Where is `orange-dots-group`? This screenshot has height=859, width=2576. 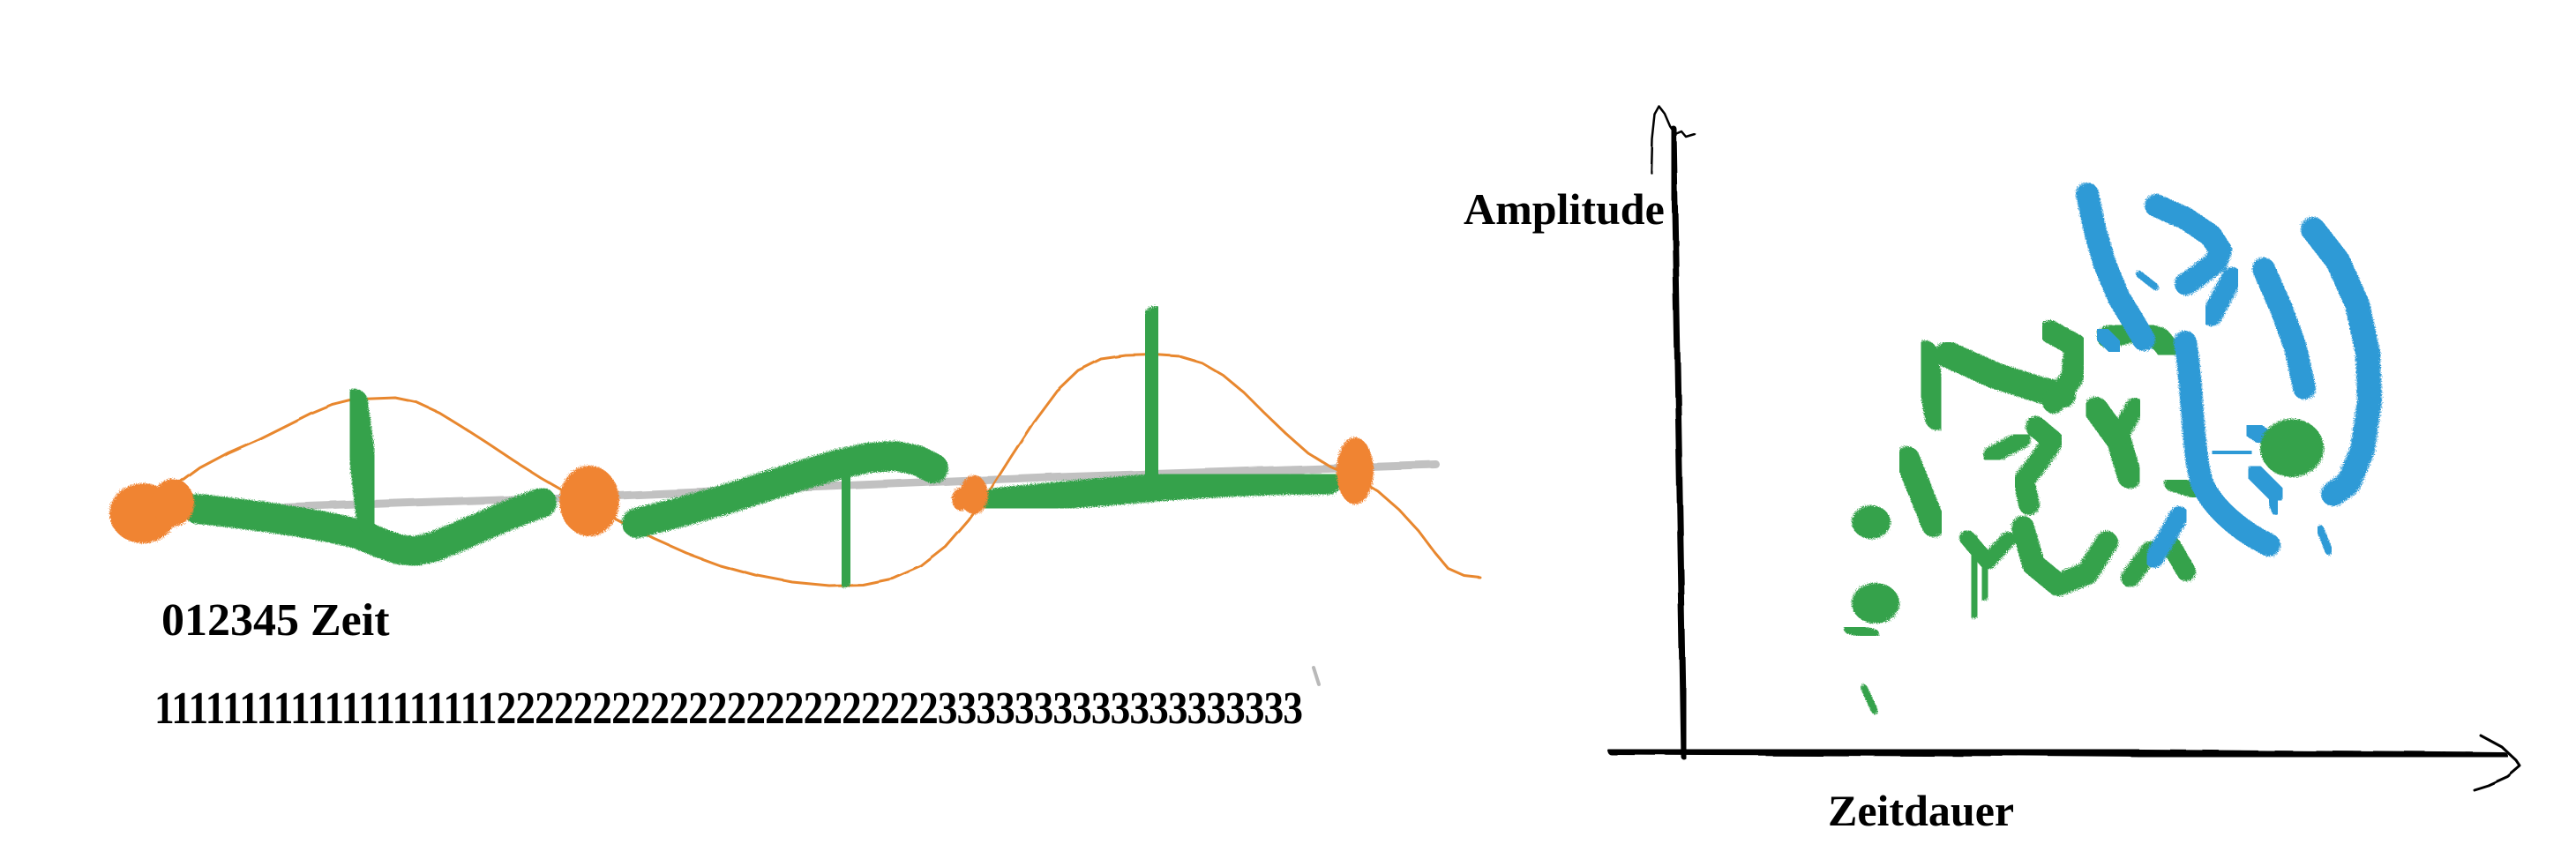 orange-dots-group is located at coordinates (742, 490).